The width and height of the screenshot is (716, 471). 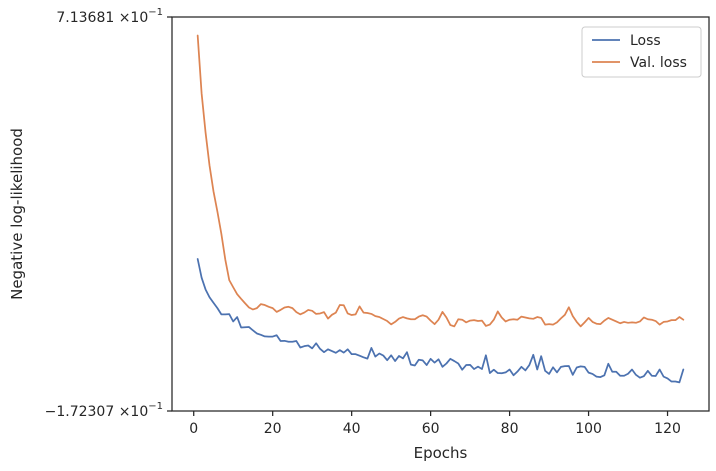 What do you see at coordinates (17, 214) in the screenshot?
I see `y-axis-label: Negative log-likelihood` at bounding box center [17, 214].